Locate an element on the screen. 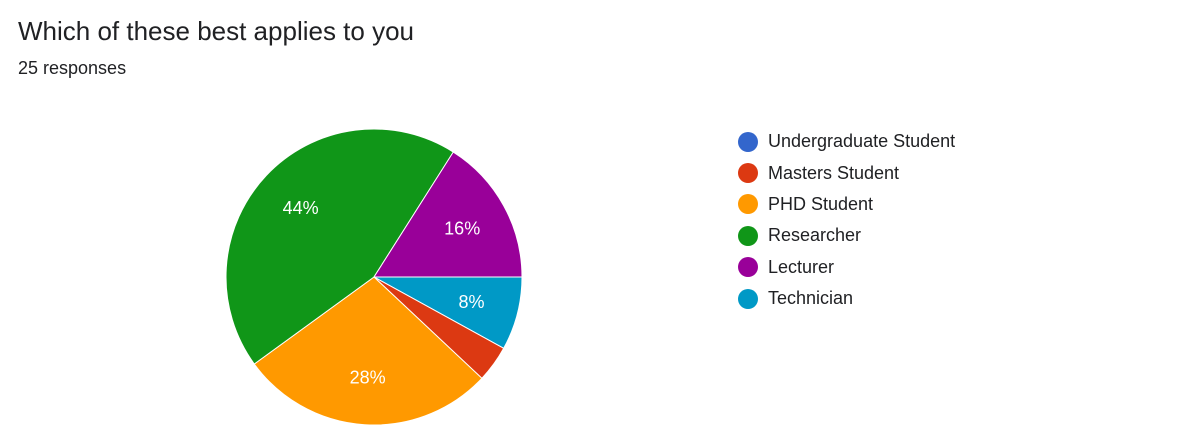  pie-labels: 8% 28% 44% 16% is located at coordinates (384, 292).